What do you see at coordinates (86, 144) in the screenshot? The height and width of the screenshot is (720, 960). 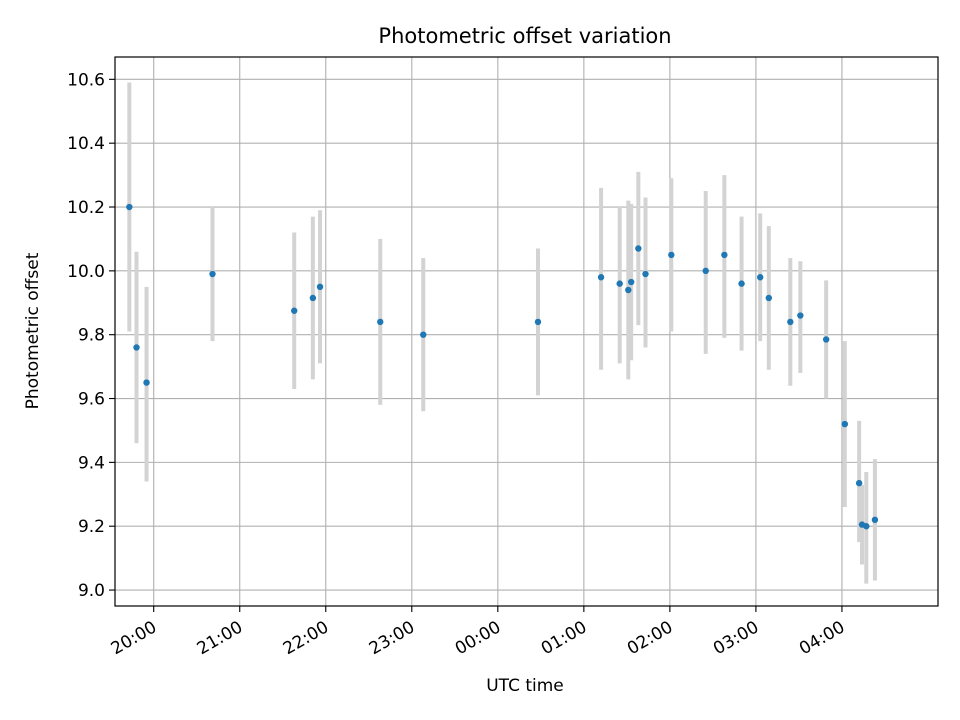 I see `y-tick-label: 10.4` at bounding box center [86, 144].